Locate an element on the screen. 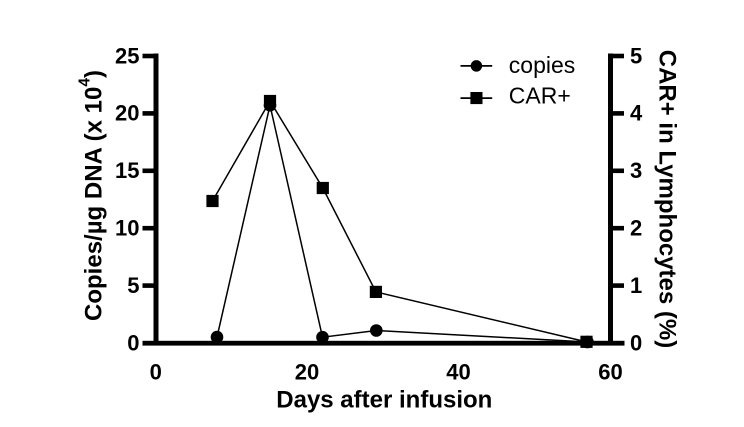 The height and width of the screenshot is (427, 744). svg-text: Days after infusion is located at coordinates (384, 400).